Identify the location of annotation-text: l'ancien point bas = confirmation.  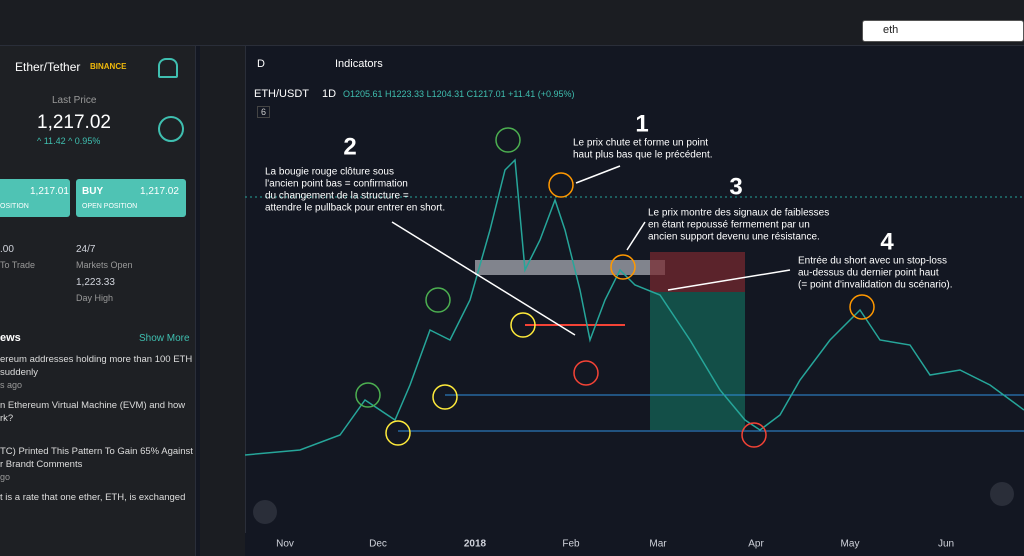
(336, 184).